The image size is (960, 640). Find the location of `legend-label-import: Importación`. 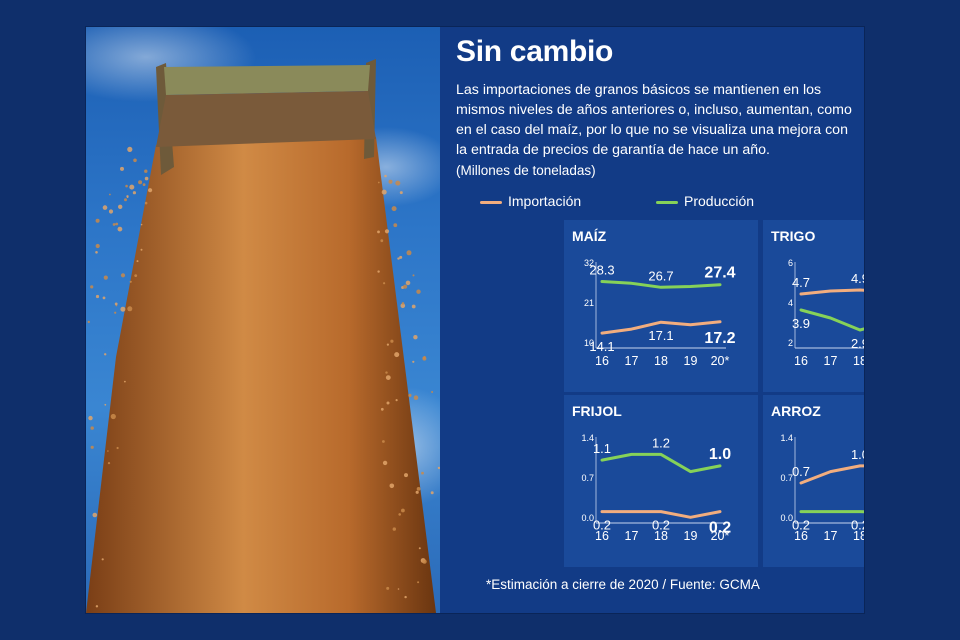

legend-label-import: Importación is located at coordinates (545, 201).